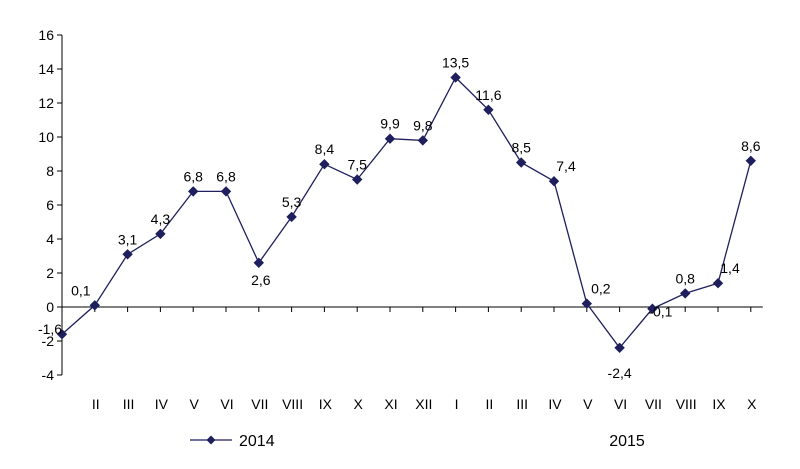 The height and width of the screenshot is (469, 800). What do you see at coordinates (751, 146) in the screenshot?
I see `data-label: 8,6` at bounding box center [751, 146].